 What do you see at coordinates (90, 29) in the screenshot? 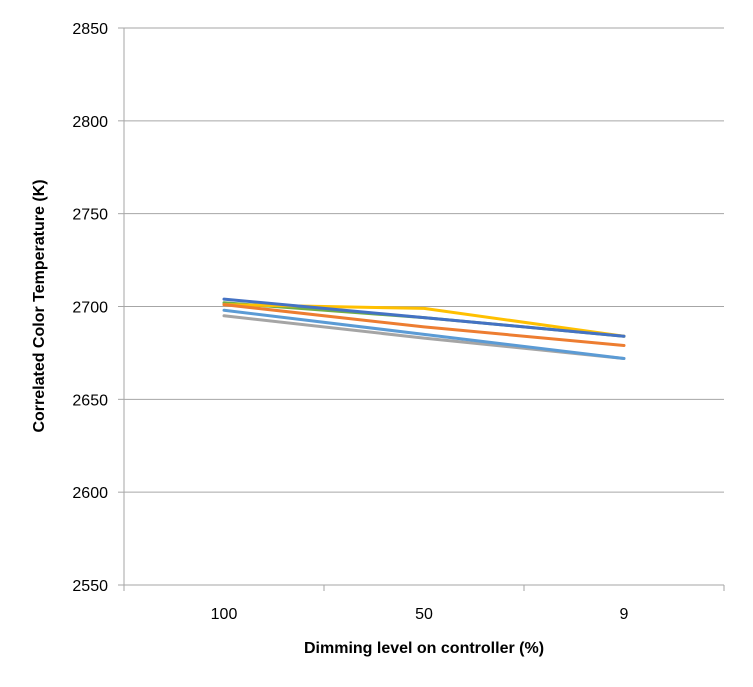
I see `y-tick-label: 2850` at bounding box center [90, 29].